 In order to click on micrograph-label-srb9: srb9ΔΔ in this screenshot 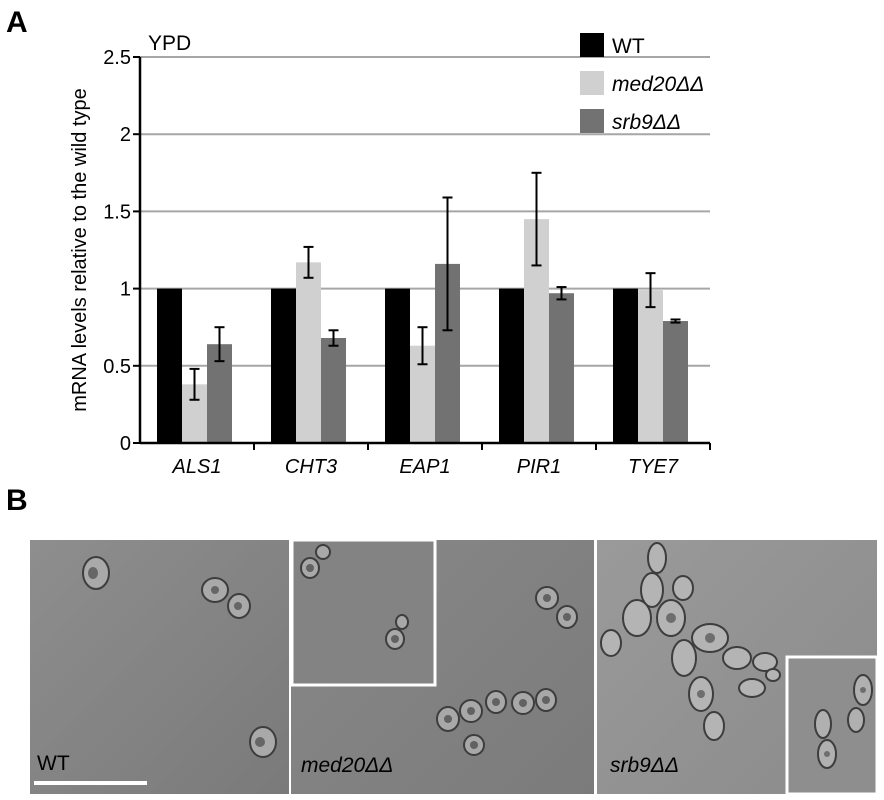, I will do `click(645, 765)`.